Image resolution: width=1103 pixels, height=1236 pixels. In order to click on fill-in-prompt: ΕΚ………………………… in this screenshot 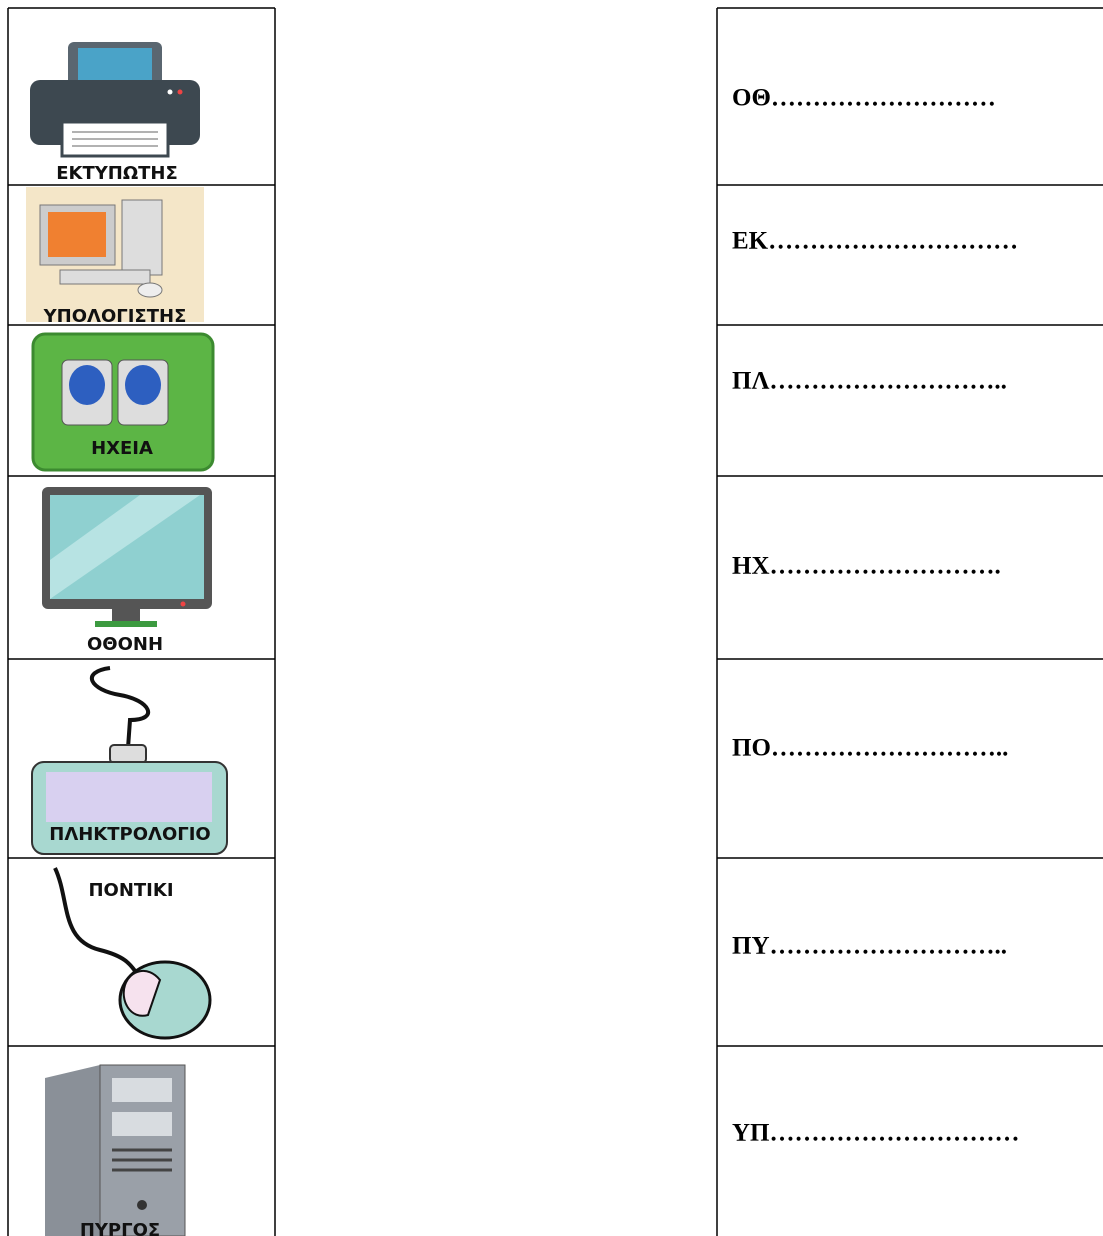, I will do `click(875, 241)`.